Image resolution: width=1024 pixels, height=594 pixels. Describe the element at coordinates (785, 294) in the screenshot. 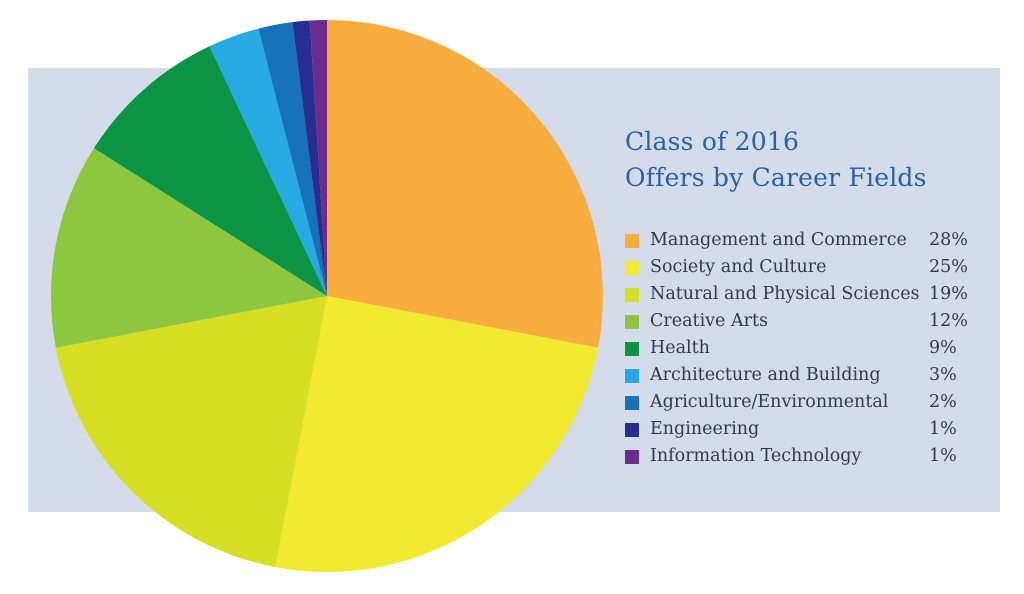

I see `legend-label: Natural and Physical Sciences` at that location.